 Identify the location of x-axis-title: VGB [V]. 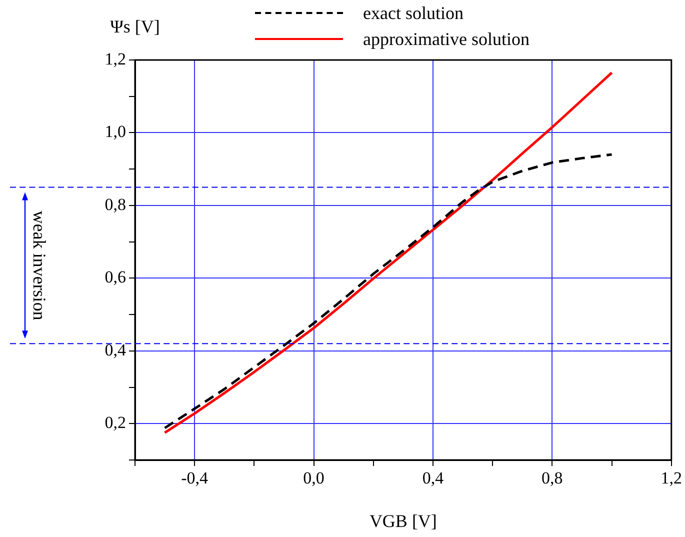
(403, 520).